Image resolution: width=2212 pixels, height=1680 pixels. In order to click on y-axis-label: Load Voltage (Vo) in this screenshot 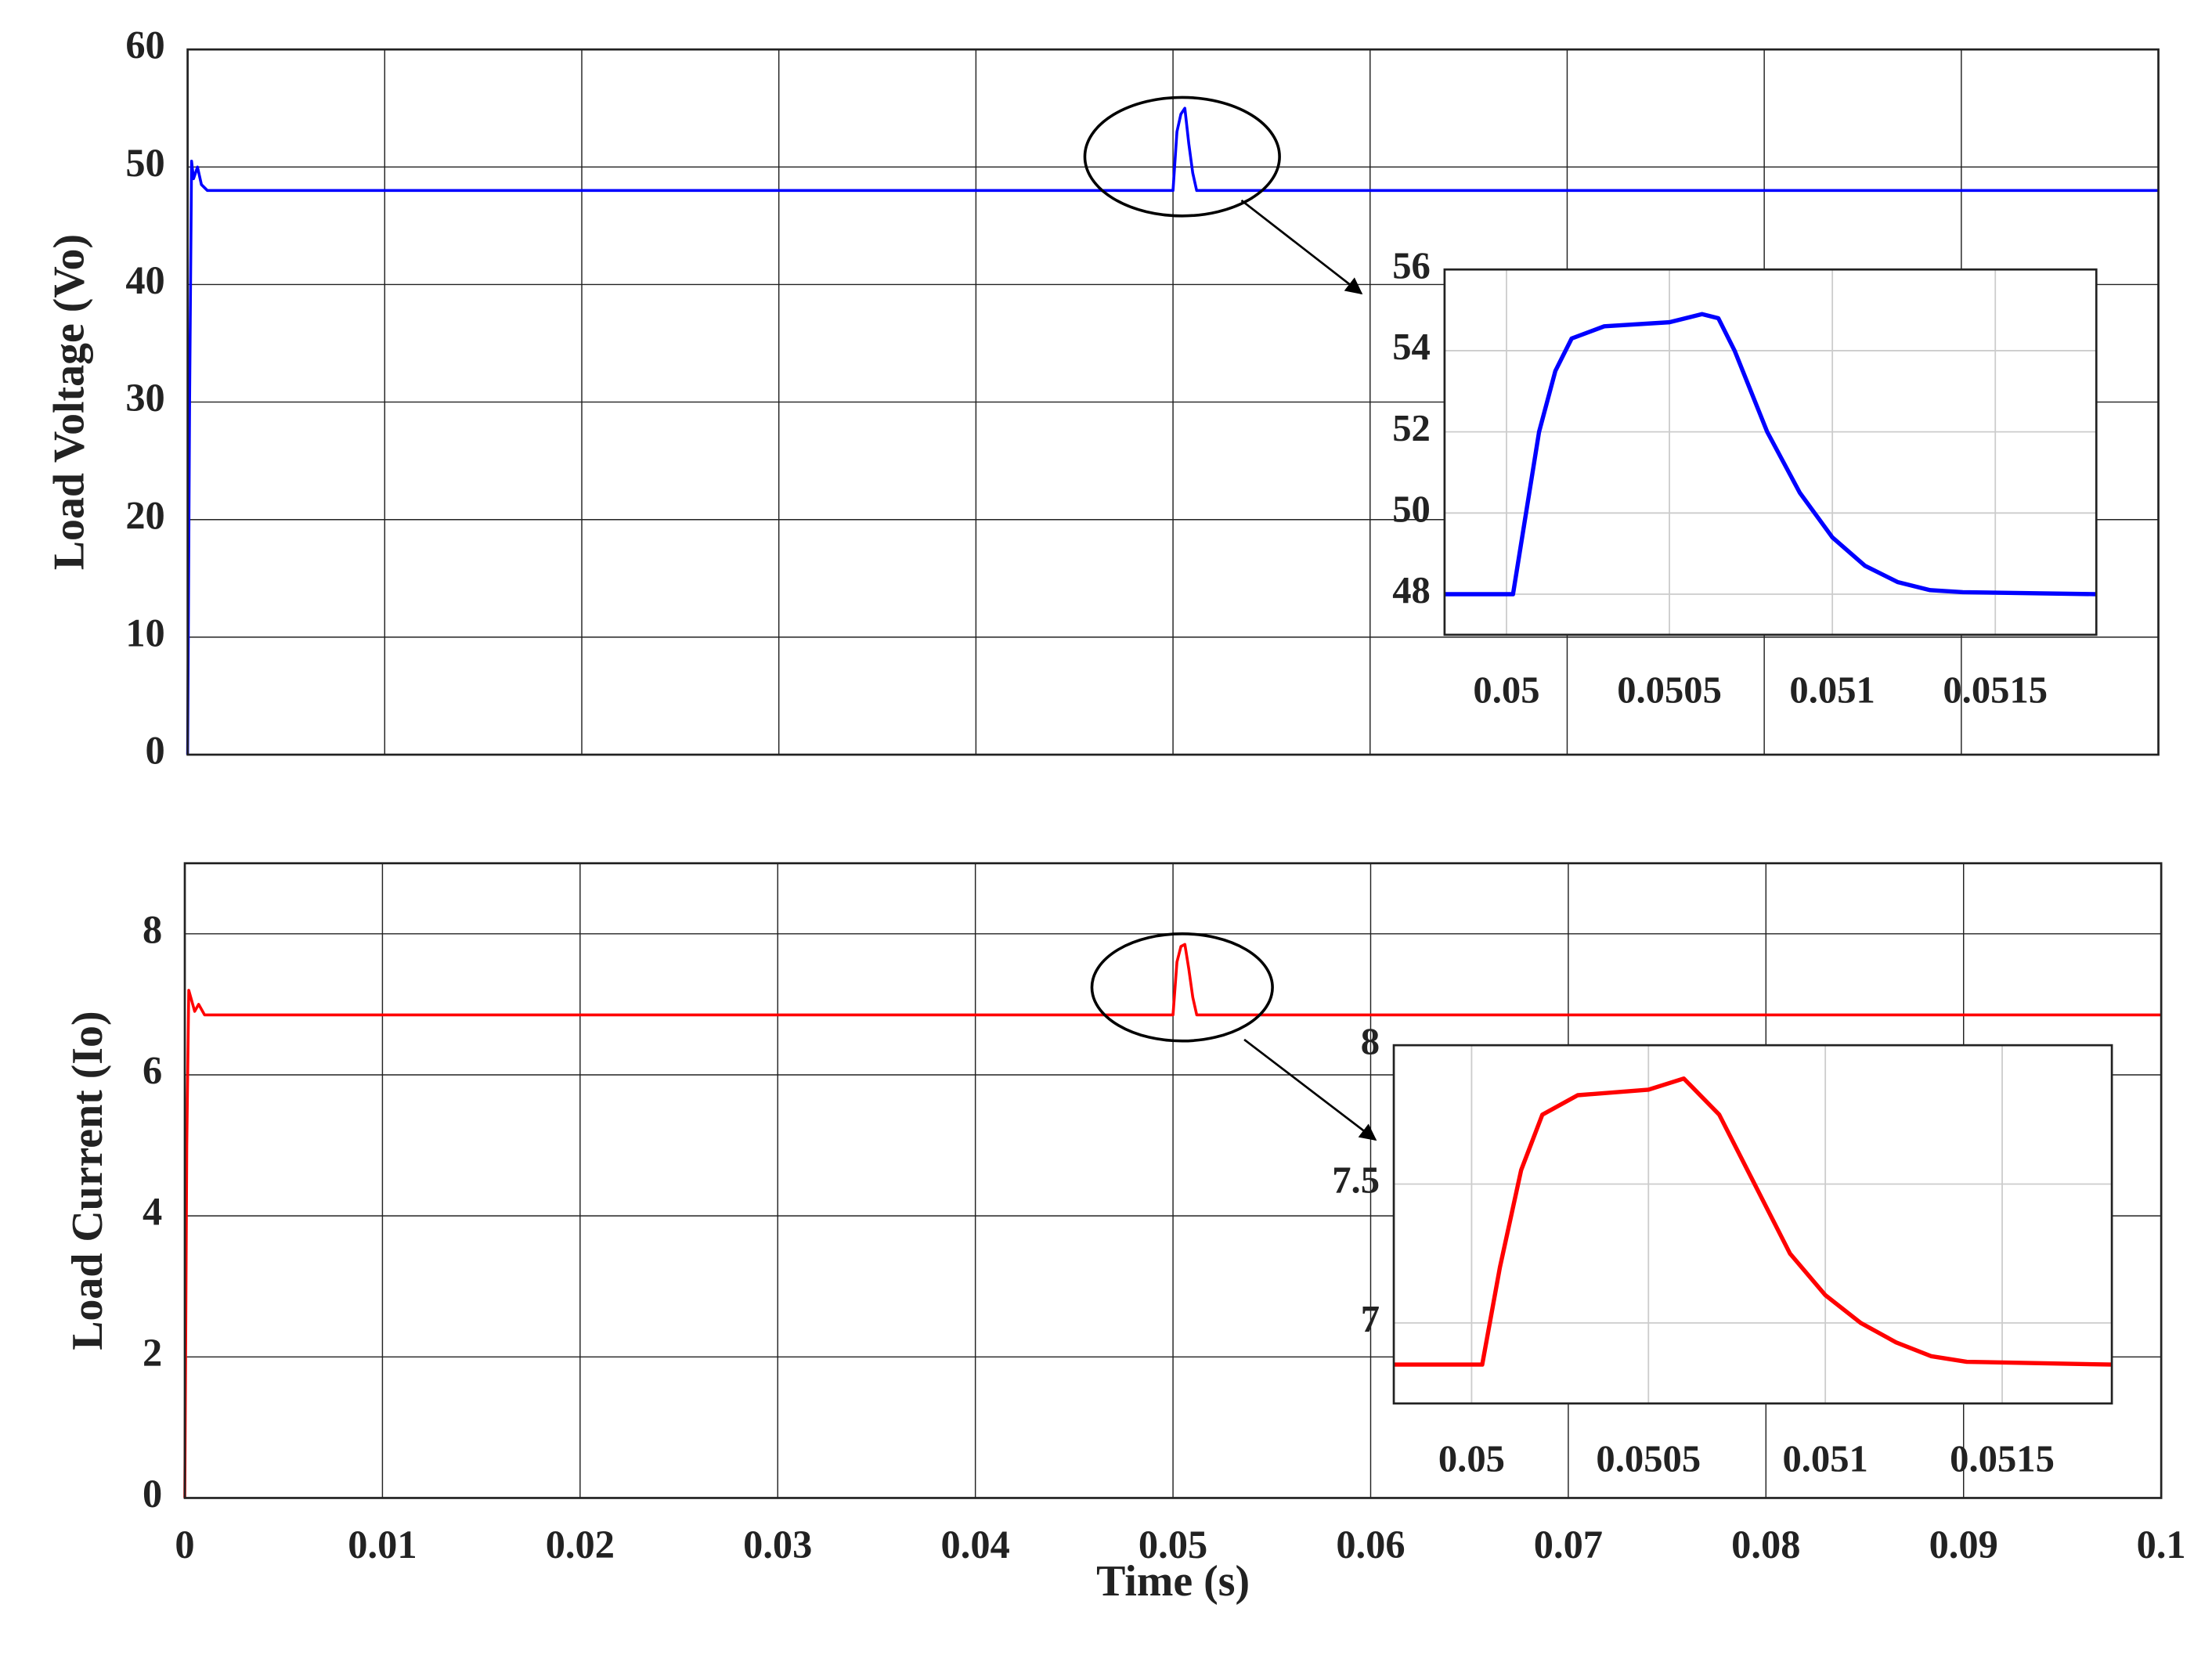, I will do `click(69, 402)`.